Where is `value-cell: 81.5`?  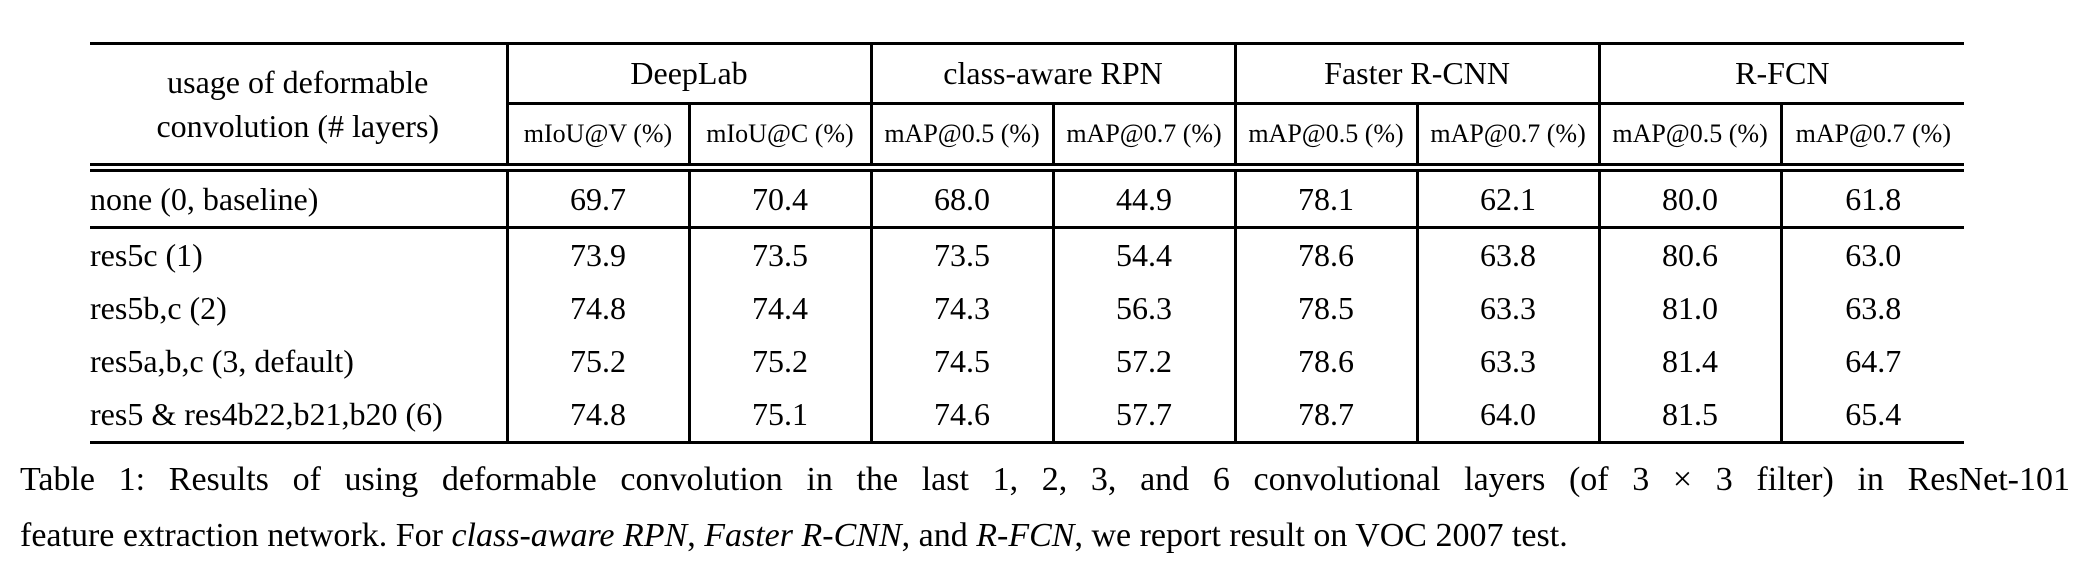 value-cell: 81.5 is located at coordinates (1689, 416).